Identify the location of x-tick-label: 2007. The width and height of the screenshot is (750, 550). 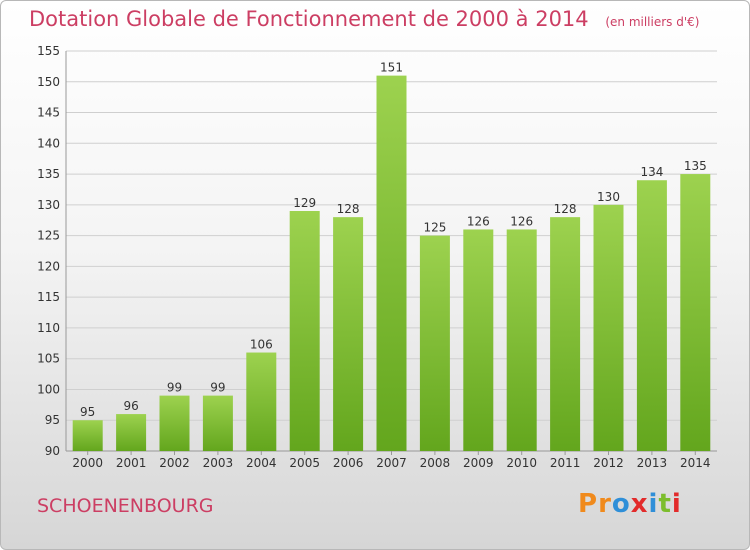
(391, 463).